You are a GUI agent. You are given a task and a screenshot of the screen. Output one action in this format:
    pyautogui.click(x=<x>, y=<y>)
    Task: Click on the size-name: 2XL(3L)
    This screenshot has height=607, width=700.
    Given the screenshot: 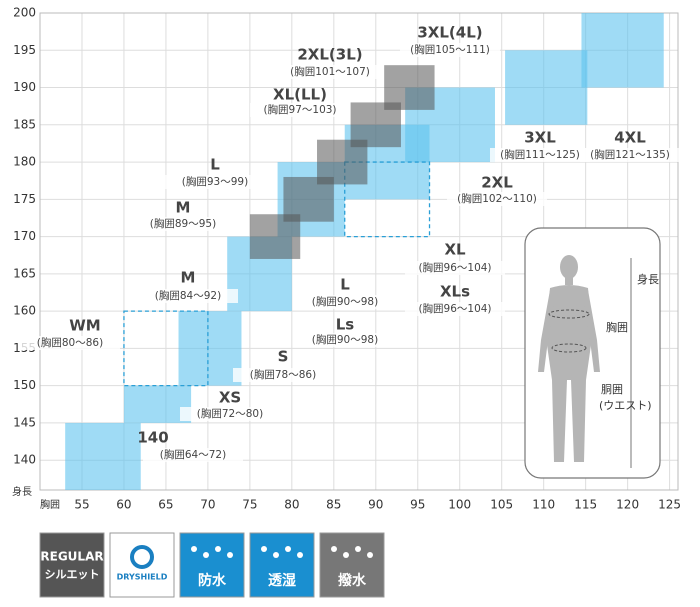 What is the action you would take?
    pyautogui.click(x=329, y=55)
    